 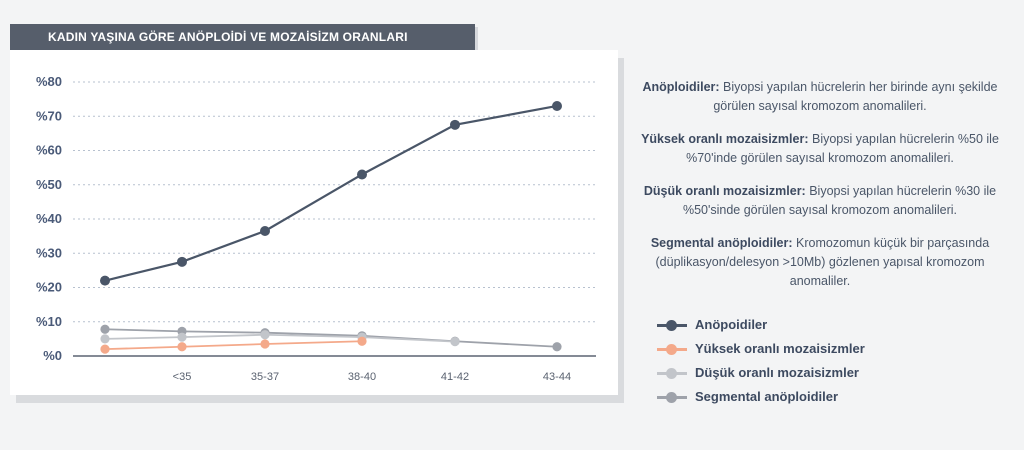 What do you see at coordinates (49, 81) in the screenshot?
I see `y-tick-label: %80` at bounding box center [49, 81].